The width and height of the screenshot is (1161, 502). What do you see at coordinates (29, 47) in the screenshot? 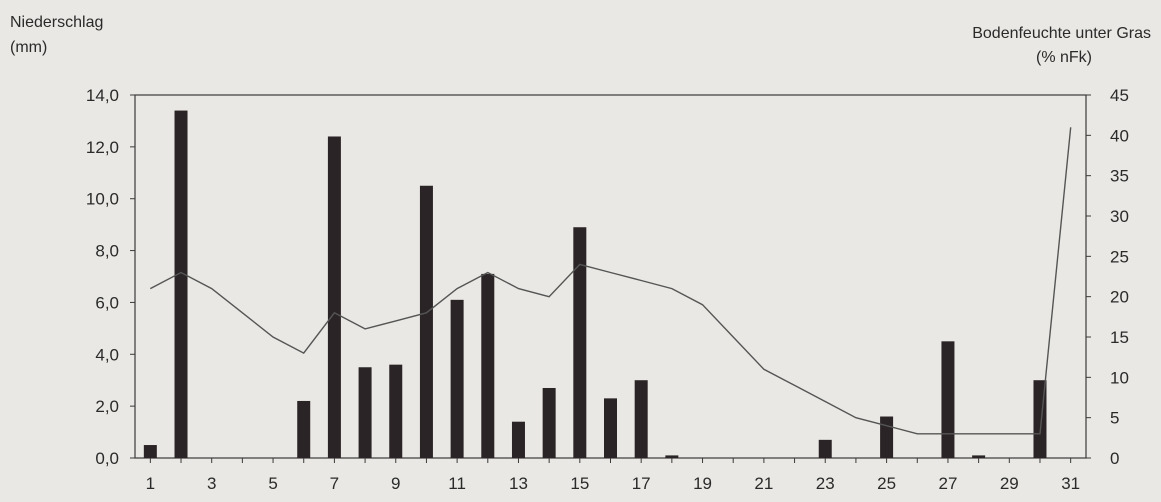
I see `left-axis-title-line2: (mm)` at bounding box center [29, 47].